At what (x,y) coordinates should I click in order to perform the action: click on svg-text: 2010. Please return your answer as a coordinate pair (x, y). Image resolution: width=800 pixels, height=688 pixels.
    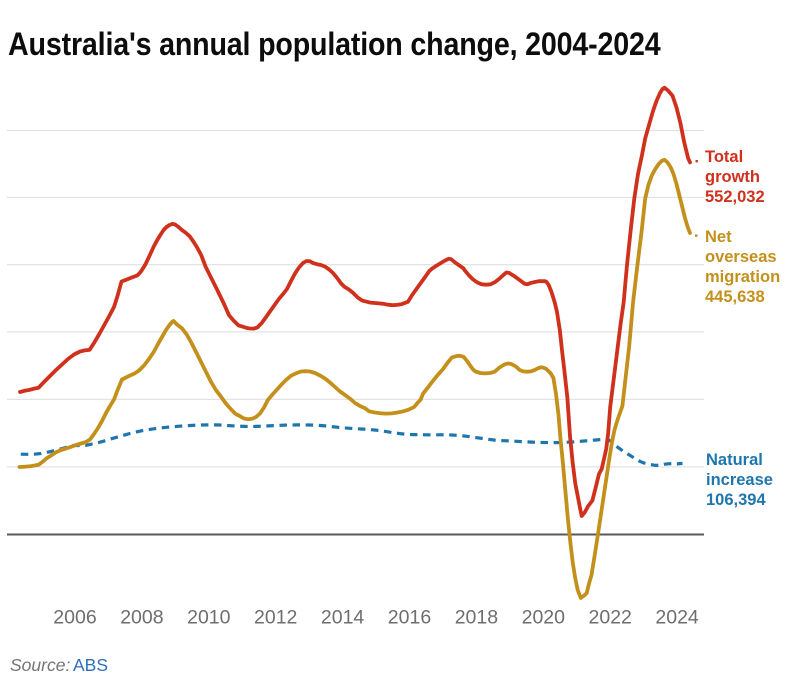
    Looking at the image, I should click on (209, 618).